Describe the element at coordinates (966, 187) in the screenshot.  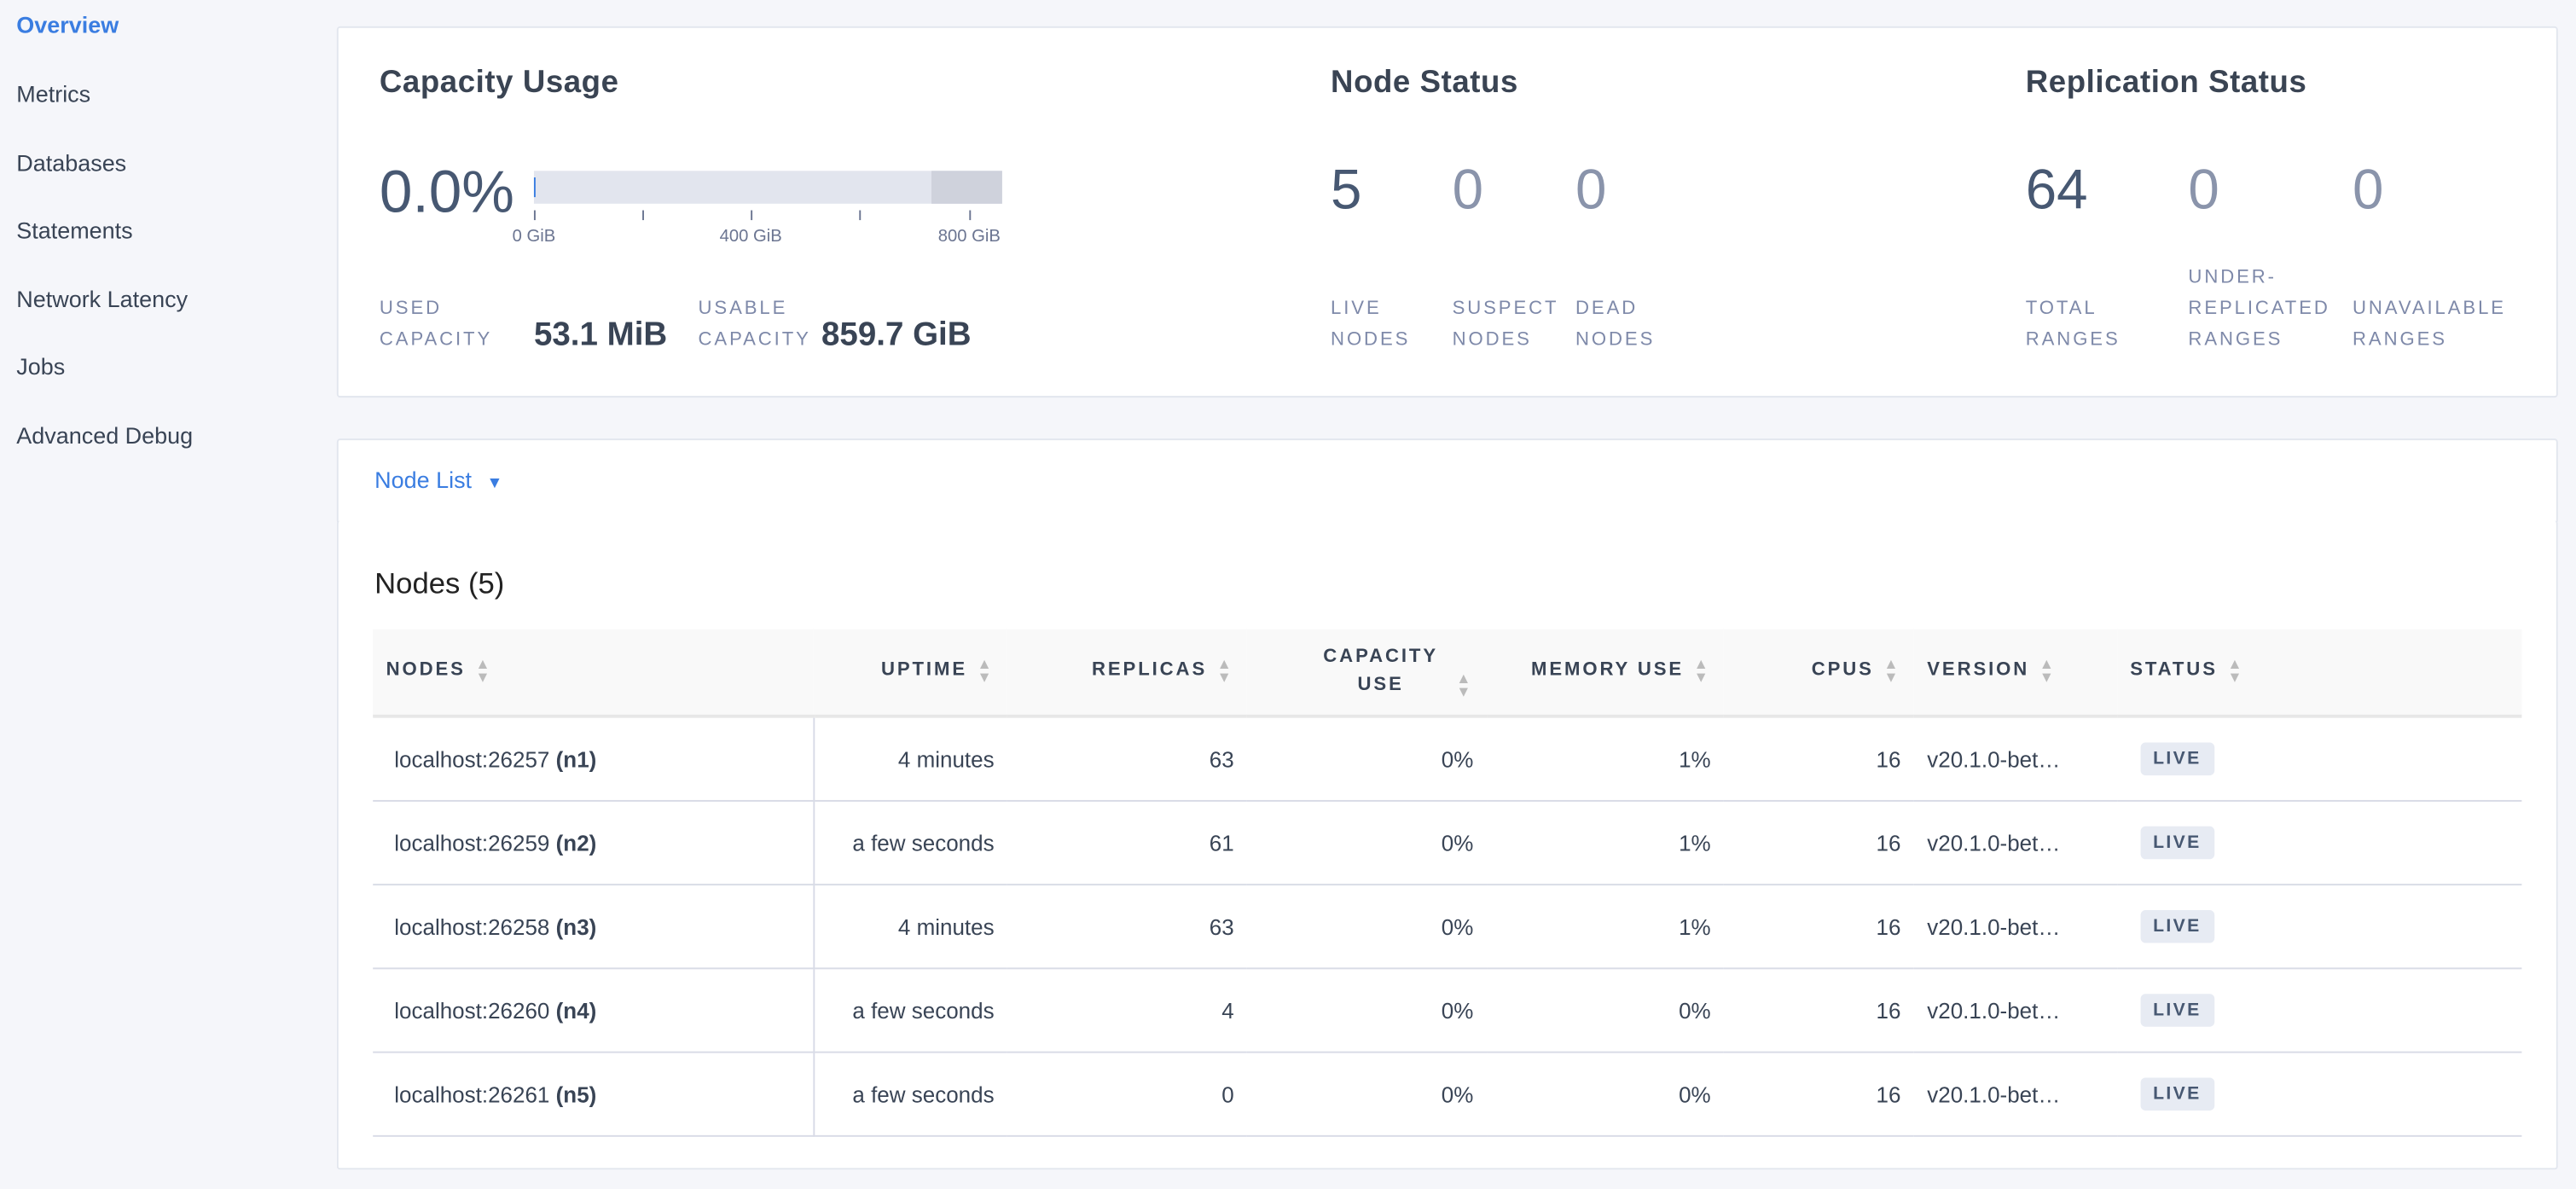
I see `capacity-bar-reserved` at that location.